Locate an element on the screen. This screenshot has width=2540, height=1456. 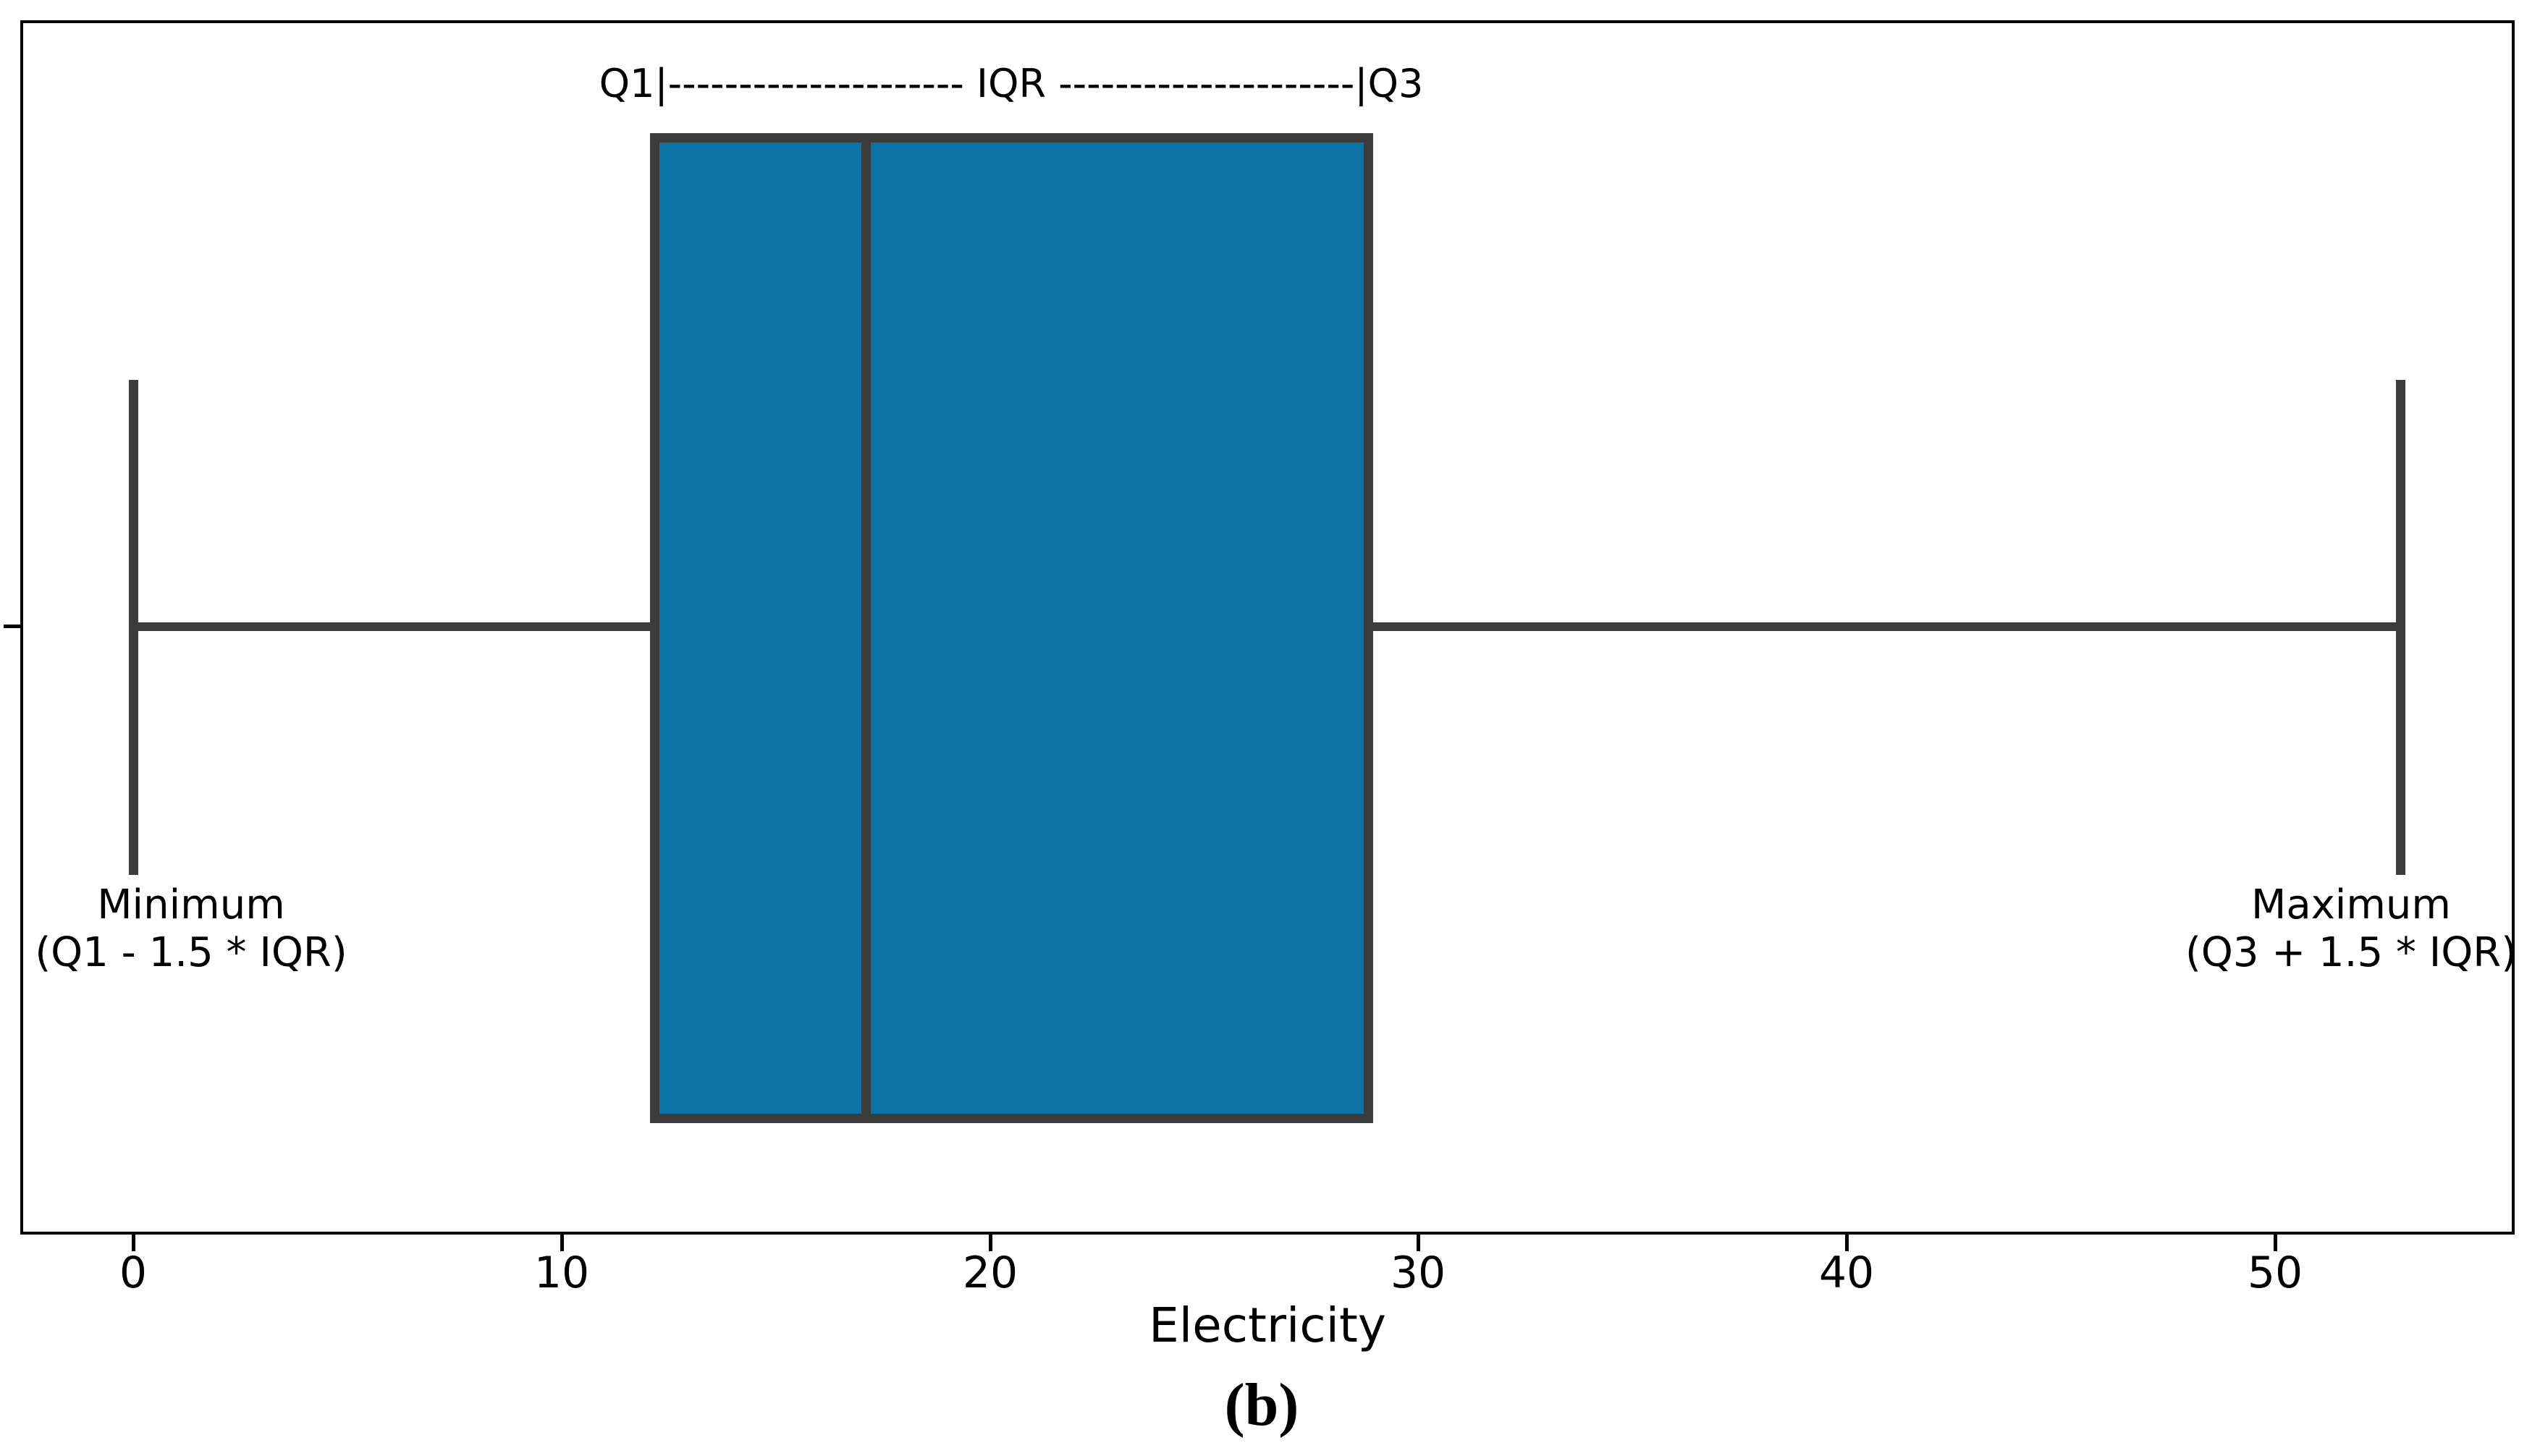
maximum-label: Maximum (Q3 + 1.5 * IQR) is located at coordinates (2351, 929).